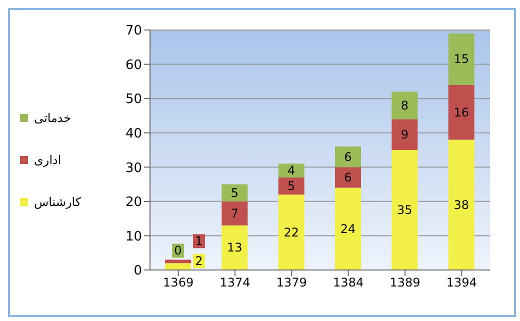 The width and height of the screenshot is (520, 321). What do you see at coordinates (48, 160) in the screenshot?
I see `legend-label: اداری` at bounding box center [48, 160].